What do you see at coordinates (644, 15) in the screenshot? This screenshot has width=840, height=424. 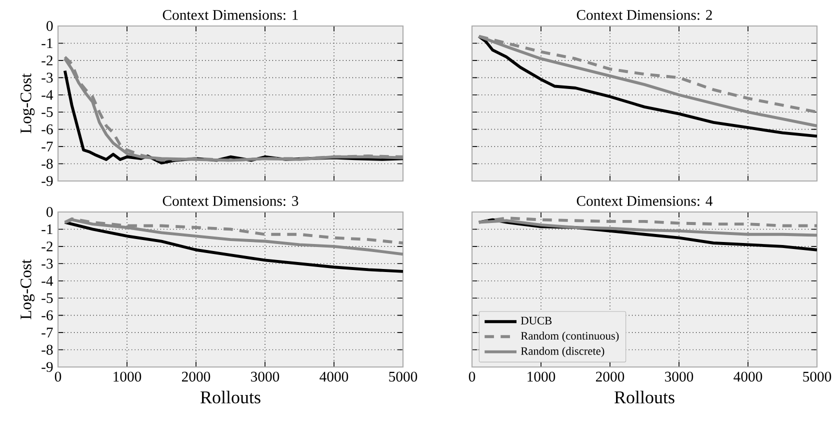 I see `chart-title: Context Dimensions: 2` at bounding box center [644, 15].